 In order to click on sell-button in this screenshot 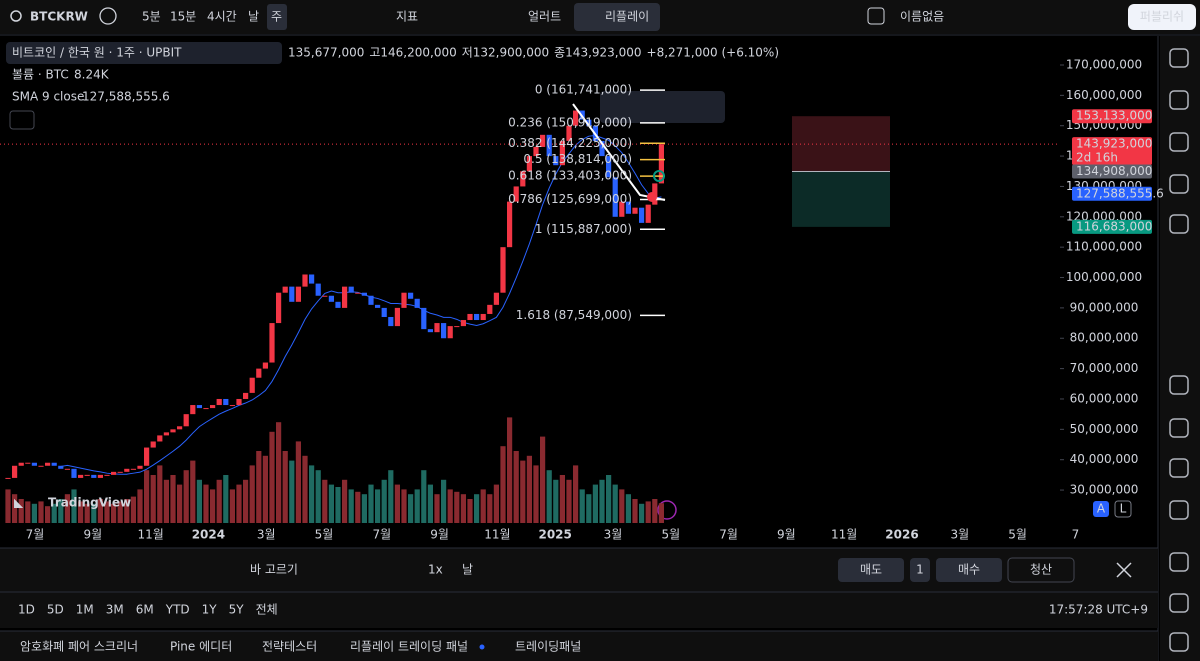, I will do `click(871, 570)`.